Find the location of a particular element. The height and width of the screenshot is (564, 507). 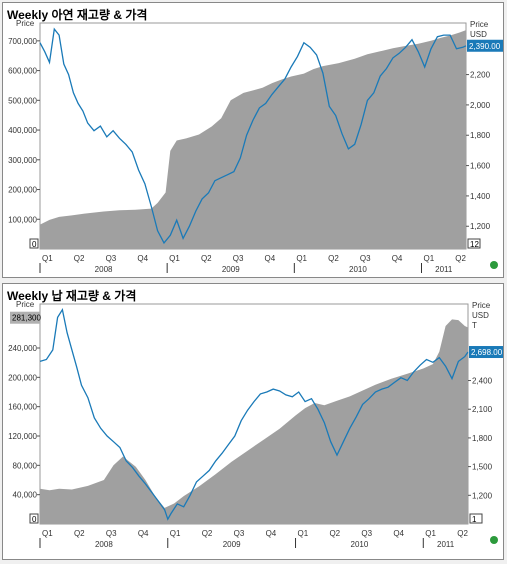

current-price-label: 2,390.00 is located at coordinates (485, 46).